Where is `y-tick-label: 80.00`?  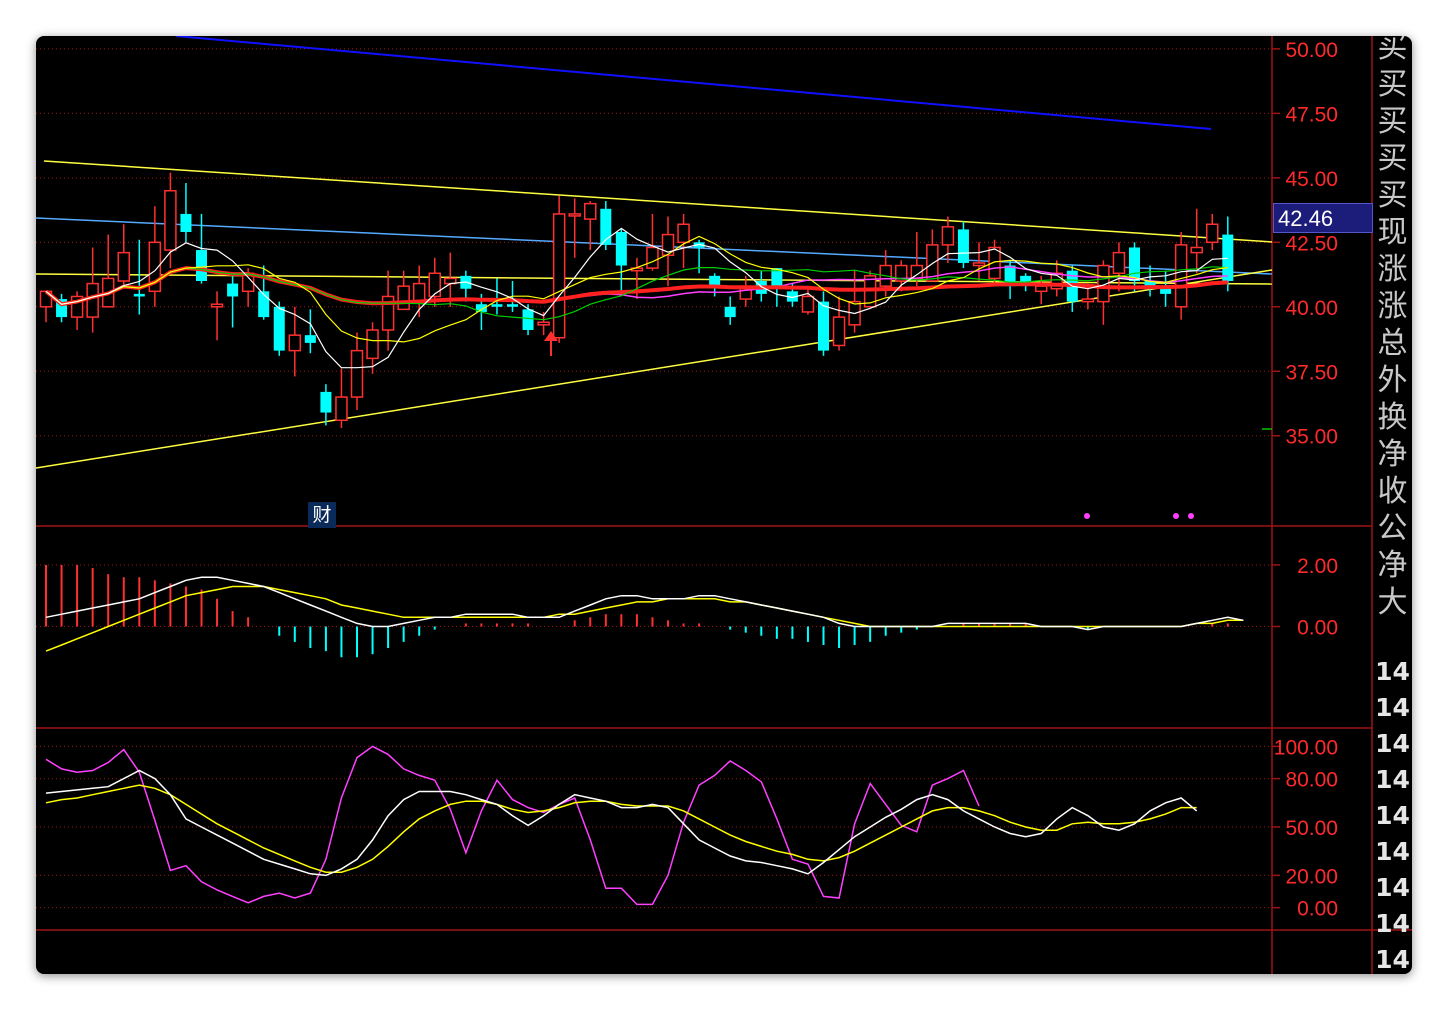
y-tick-label: 80.00 is located at coordinates (1311, 780).